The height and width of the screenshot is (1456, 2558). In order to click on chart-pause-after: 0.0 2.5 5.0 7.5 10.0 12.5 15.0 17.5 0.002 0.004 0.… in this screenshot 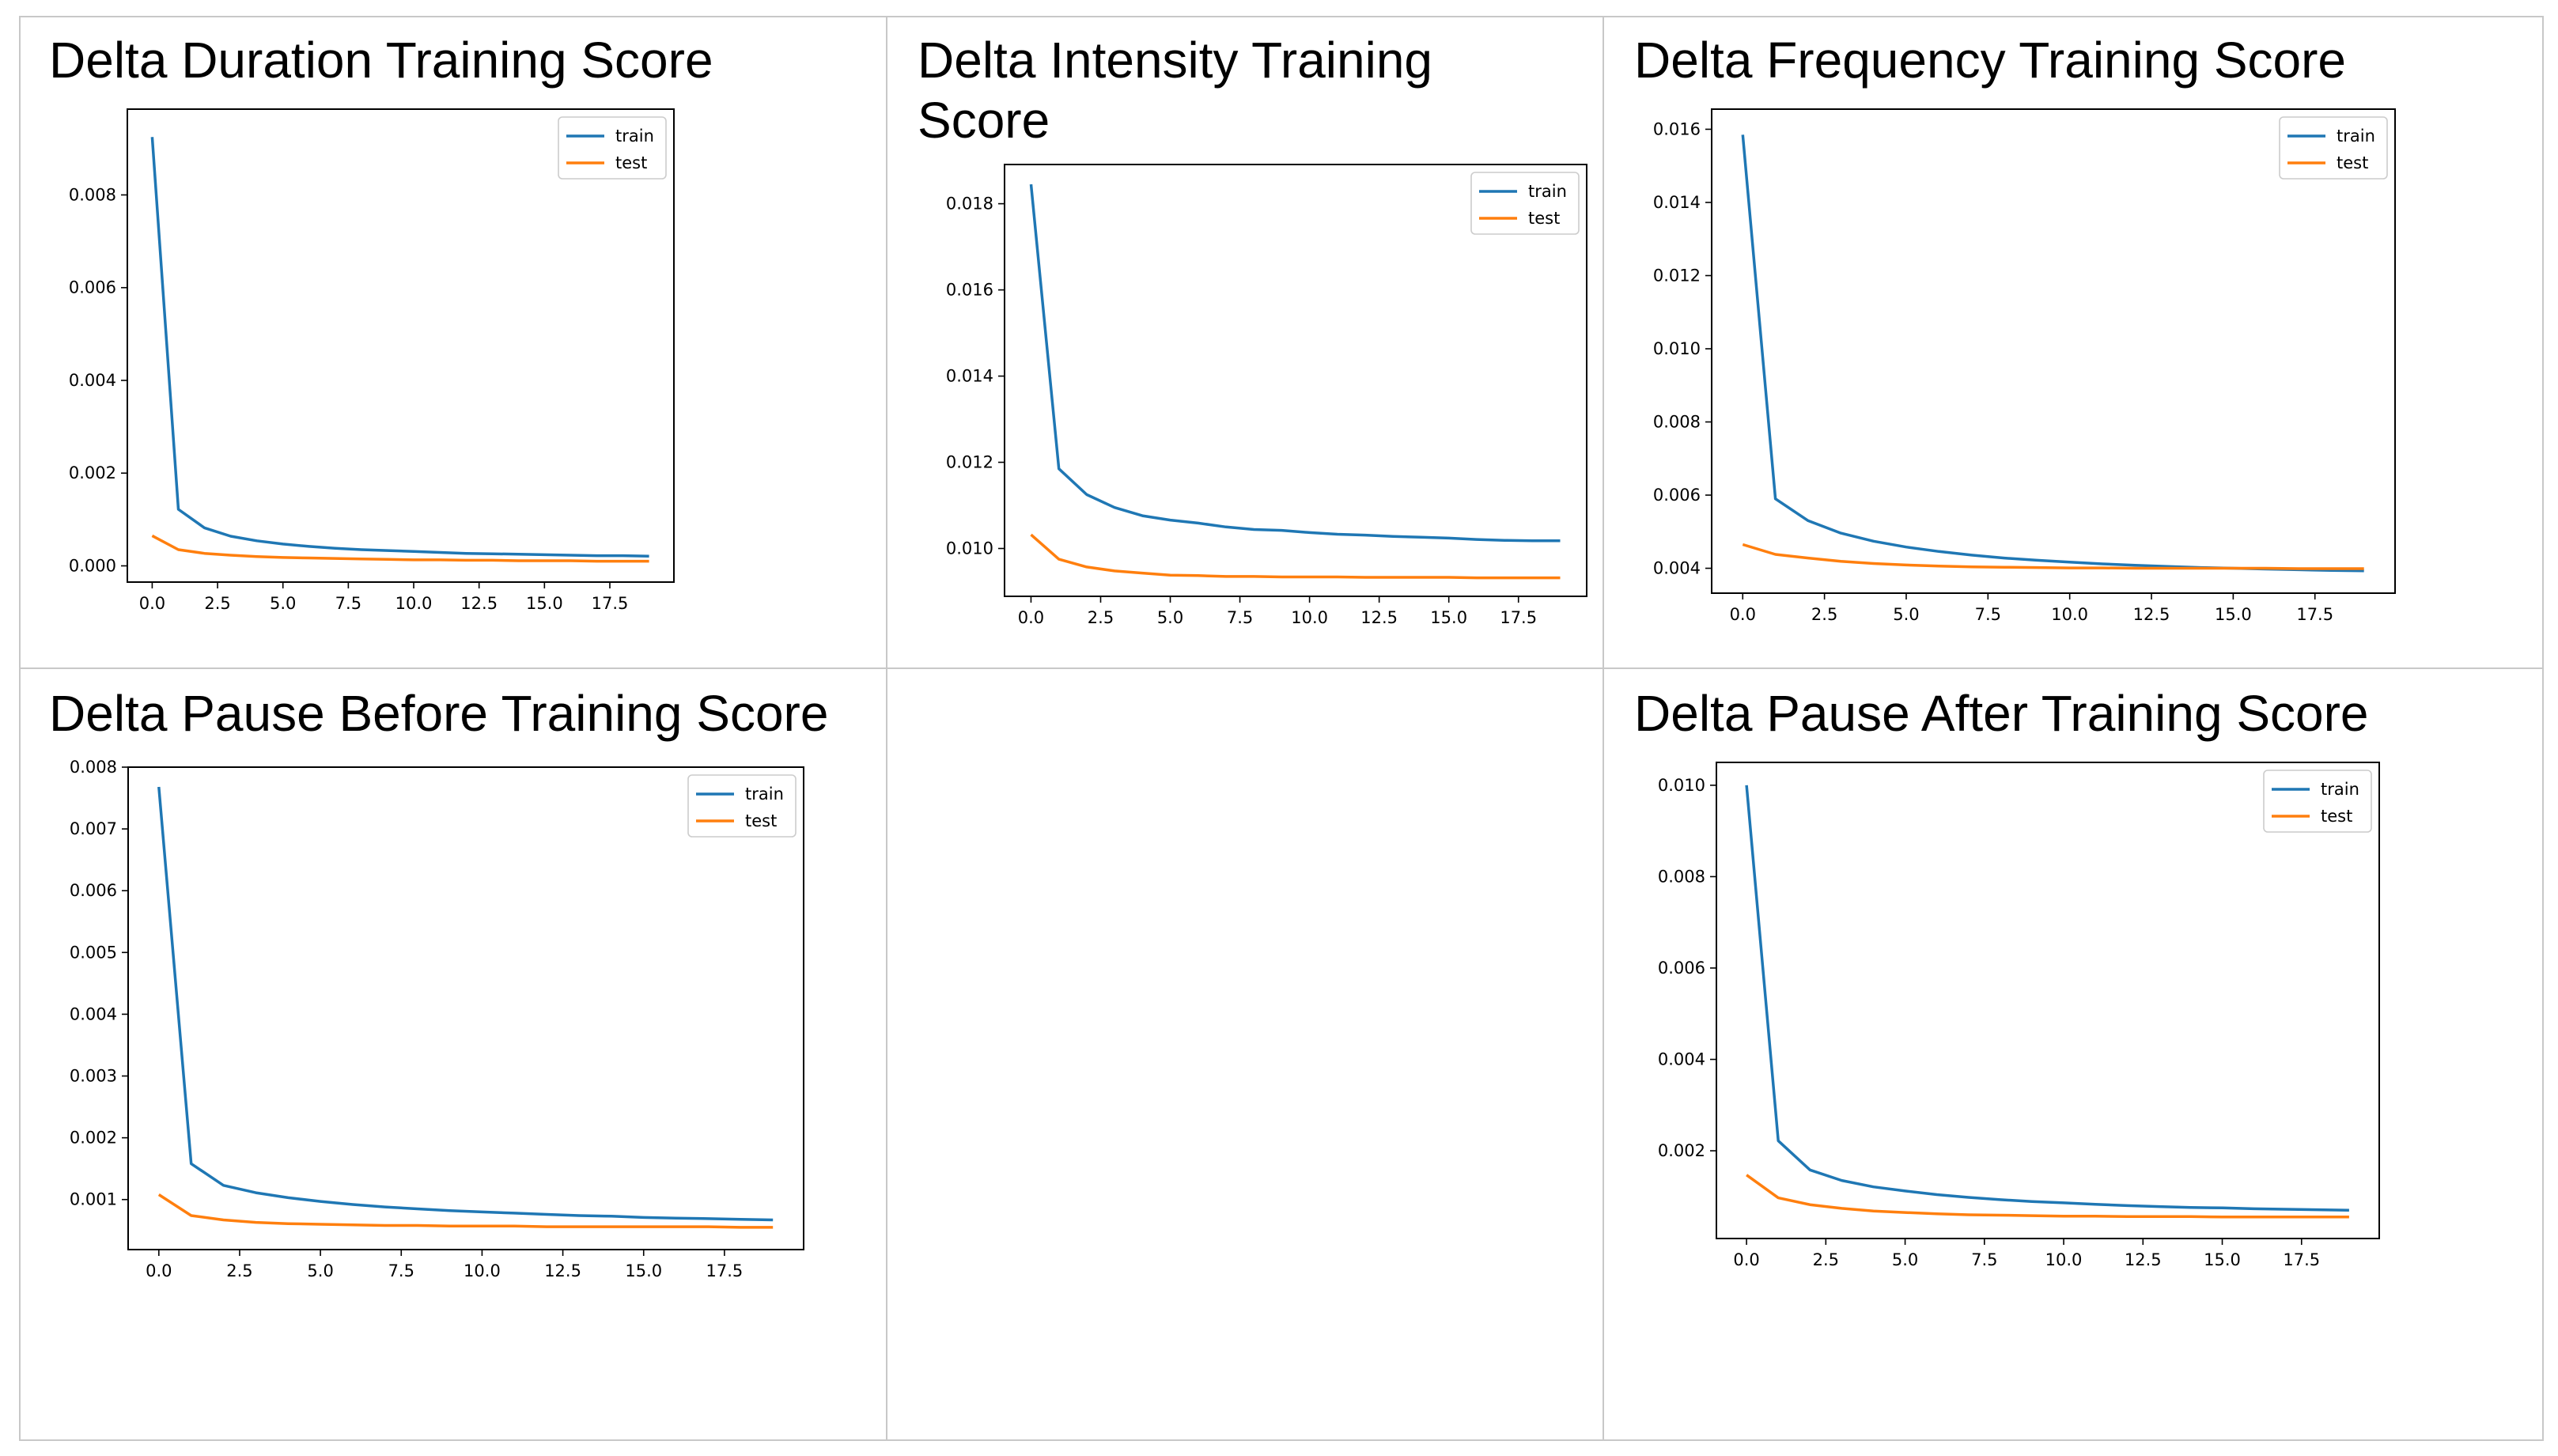, I will do `click(2019, 1015)`.